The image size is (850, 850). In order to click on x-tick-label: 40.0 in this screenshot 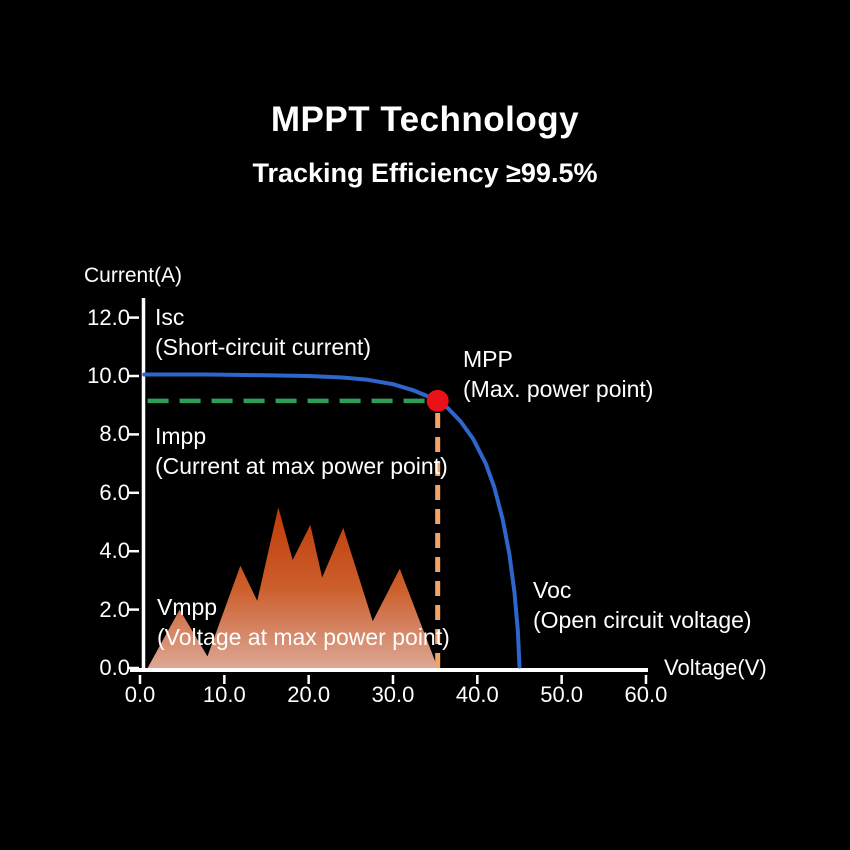, I will do `click(477, 694)`.